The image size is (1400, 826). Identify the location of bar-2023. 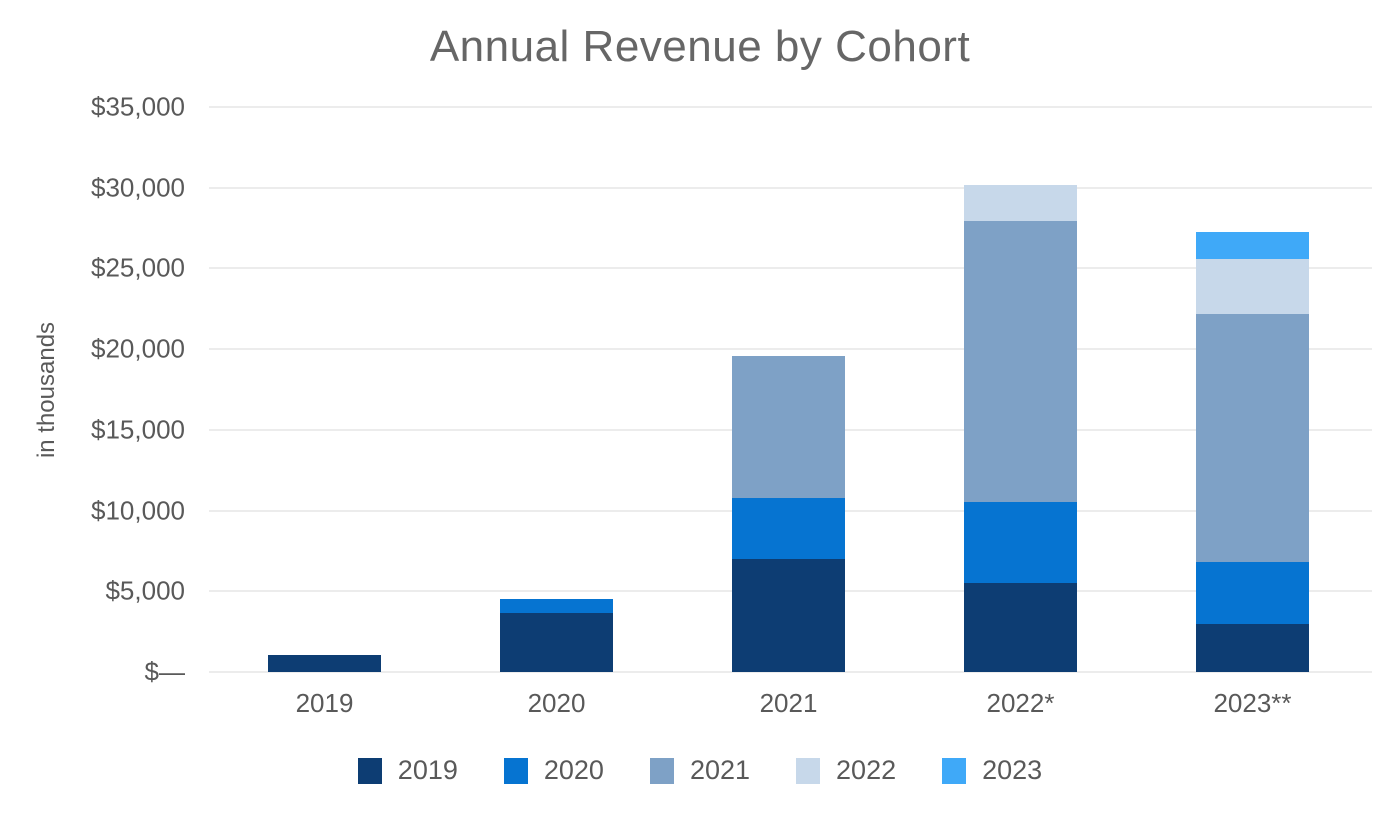
(1252, 452).